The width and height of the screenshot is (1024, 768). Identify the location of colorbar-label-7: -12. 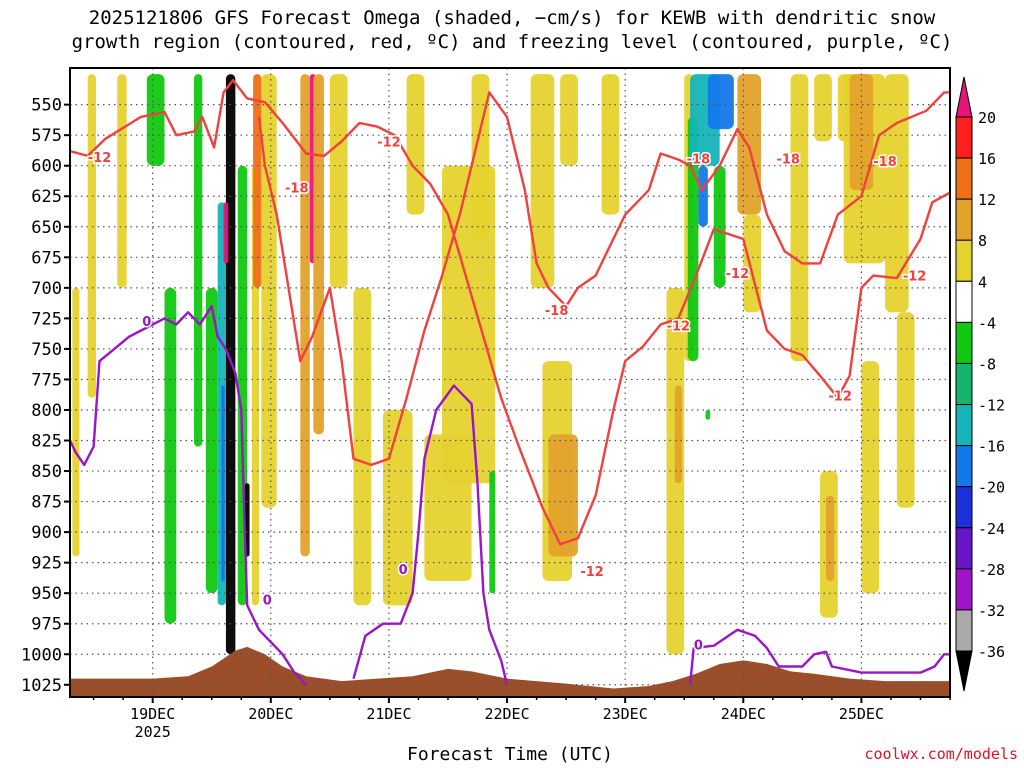
(991, 406).